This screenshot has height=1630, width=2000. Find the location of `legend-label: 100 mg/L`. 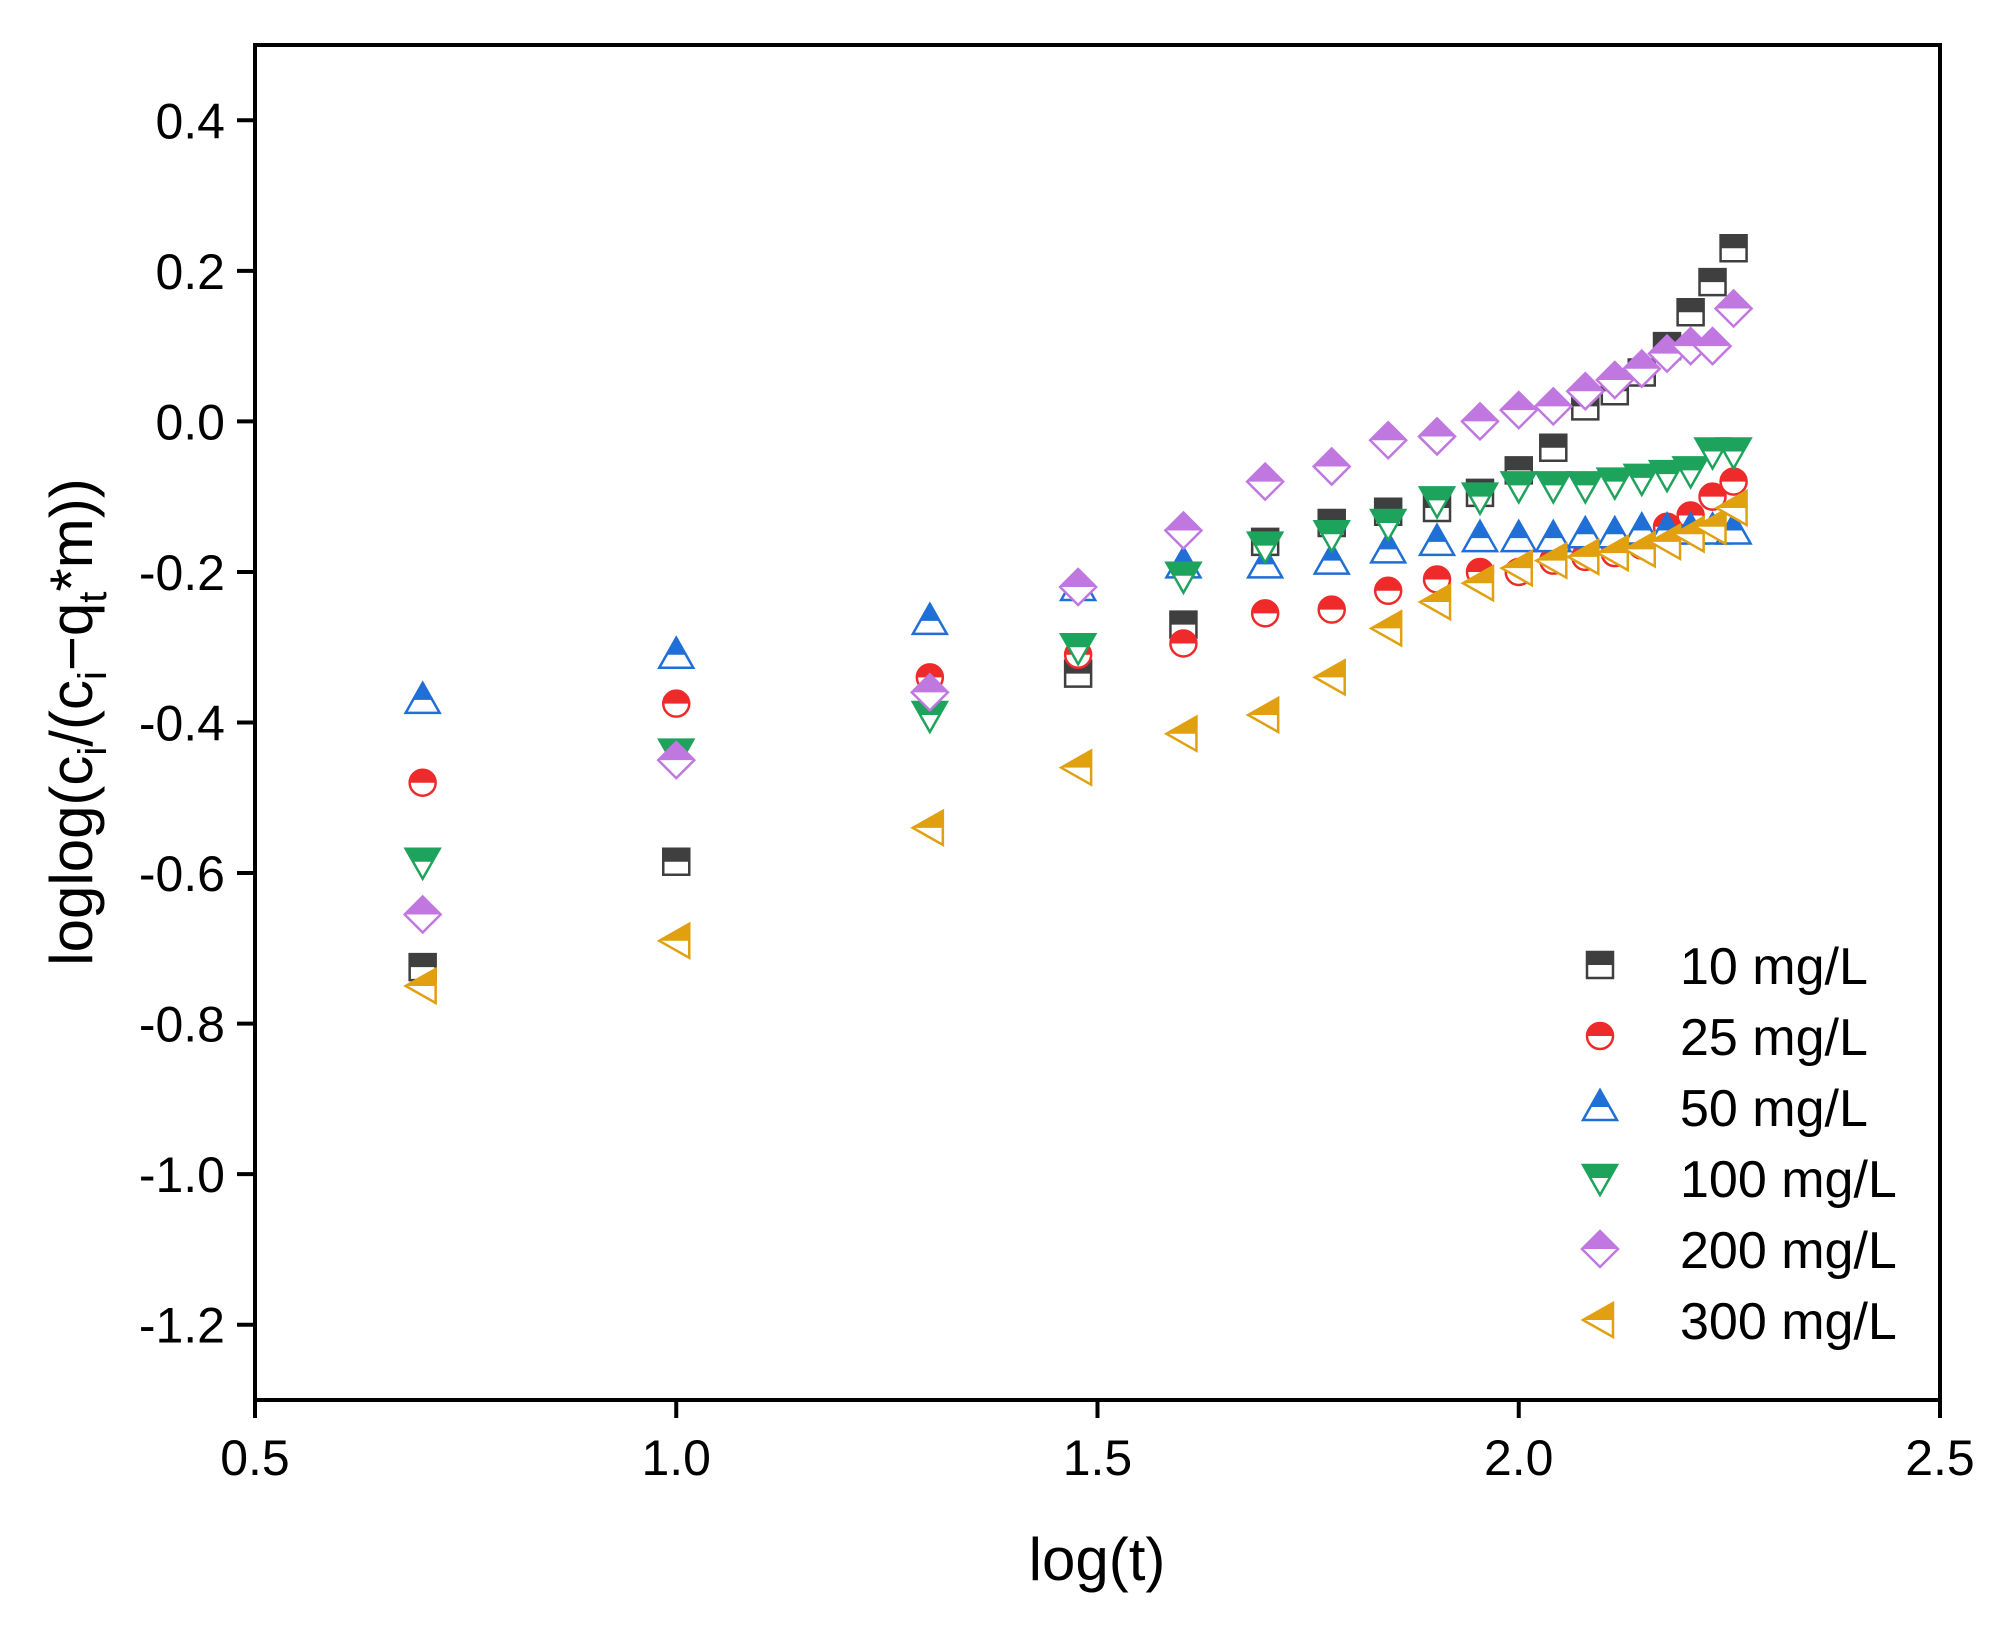

legend-label: 100 mg/L is located at coordinates (1788, 1180).